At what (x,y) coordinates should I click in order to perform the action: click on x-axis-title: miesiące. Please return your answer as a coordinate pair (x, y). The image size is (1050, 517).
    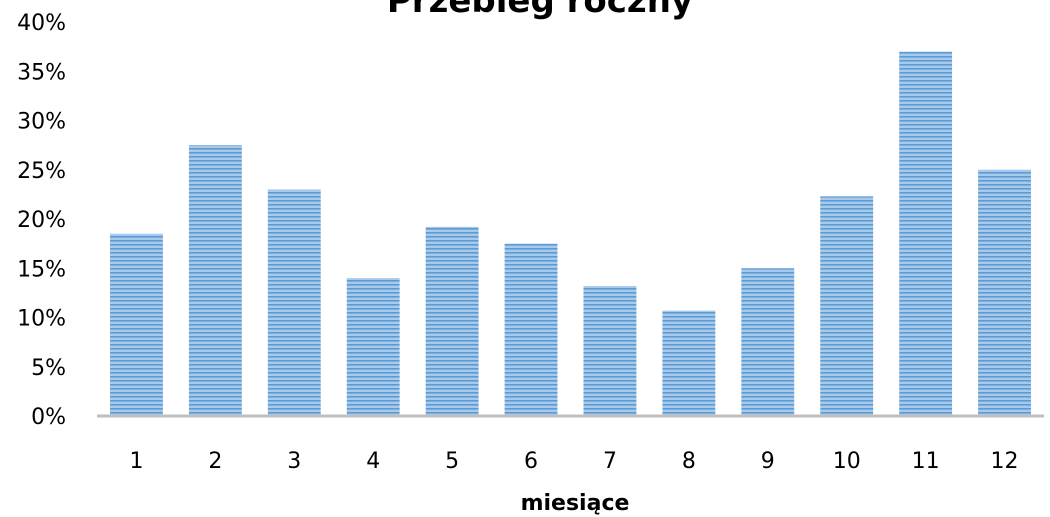
    Looking at the image, I should click on (575, 503).